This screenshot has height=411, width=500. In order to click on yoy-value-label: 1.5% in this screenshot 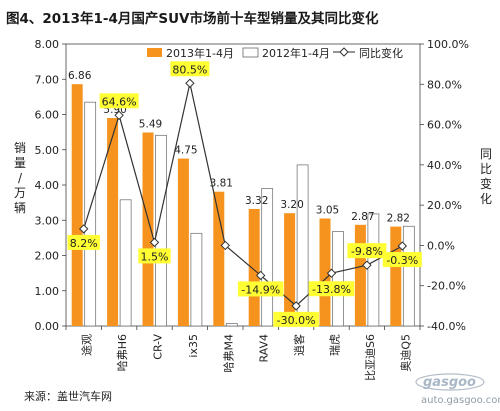, I will do `click(155, 256)`.